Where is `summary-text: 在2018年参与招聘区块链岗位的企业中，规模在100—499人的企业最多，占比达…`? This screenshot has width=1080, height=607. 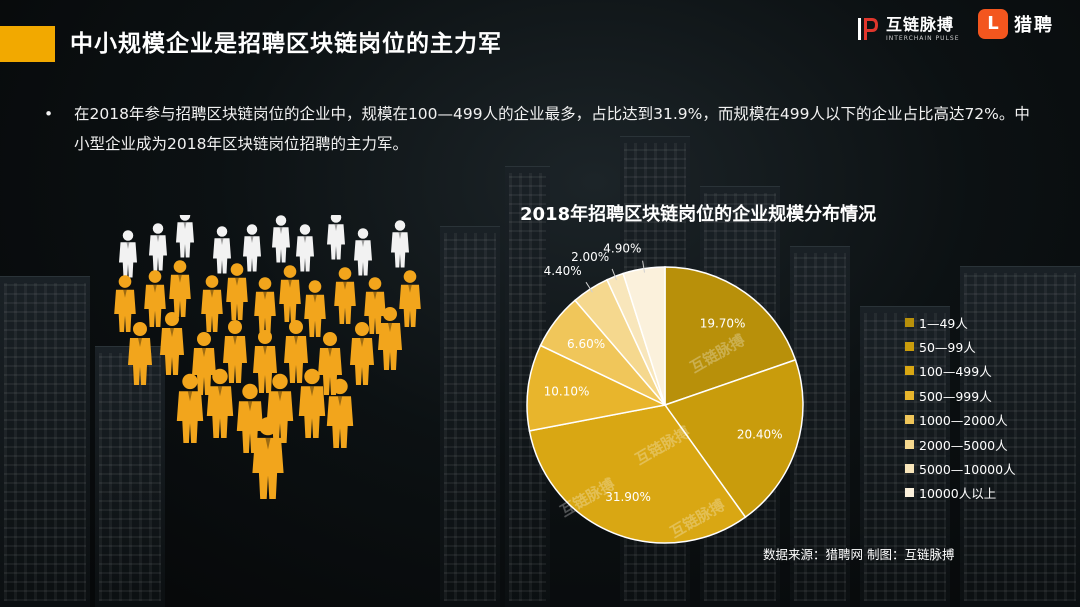
summary-text: 在2018年参与招聘区块链岗位的企业中，规模在100—499人的企业最多，占比达… is located at coordinates (552, 129).